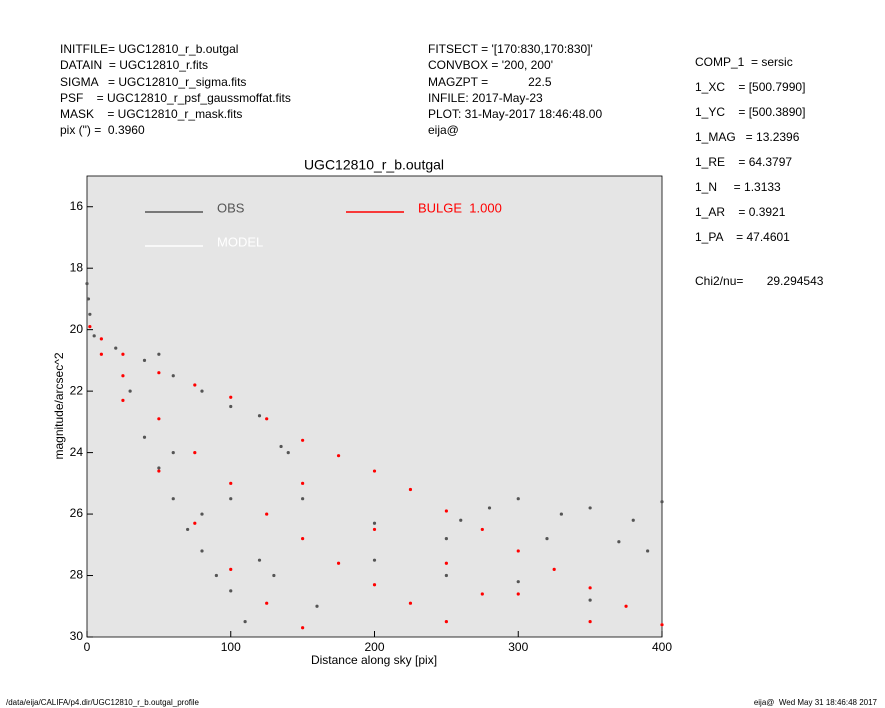 The height and width of the screenshot is (708, 885). I want to click on x-tick-label: 0, so click(87, 647).